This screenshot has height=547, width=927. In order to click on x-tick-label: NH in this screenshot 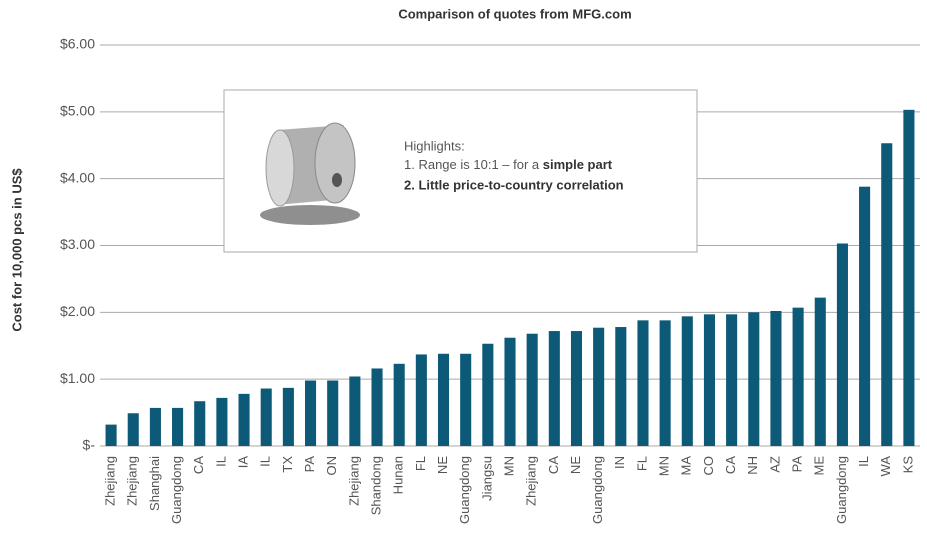, I will do `click(752, 465)`.